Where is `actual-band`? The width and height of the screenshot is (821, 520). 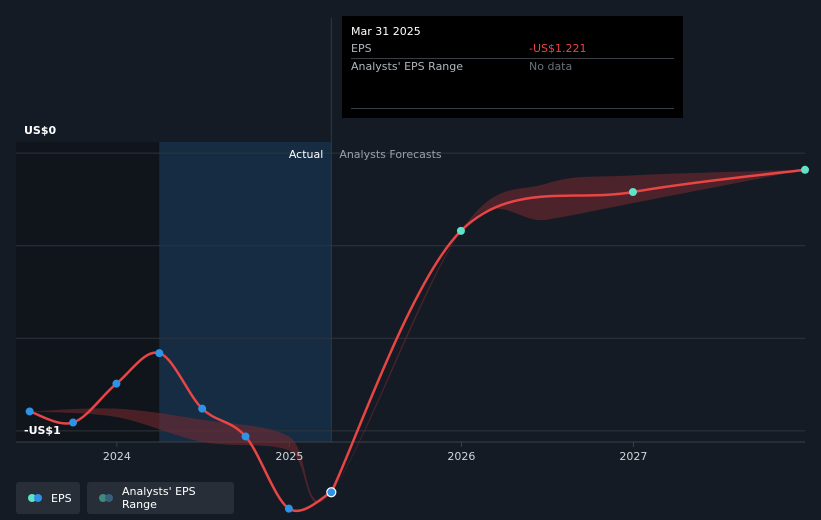 actual-band is located at coordinates (245, 292).